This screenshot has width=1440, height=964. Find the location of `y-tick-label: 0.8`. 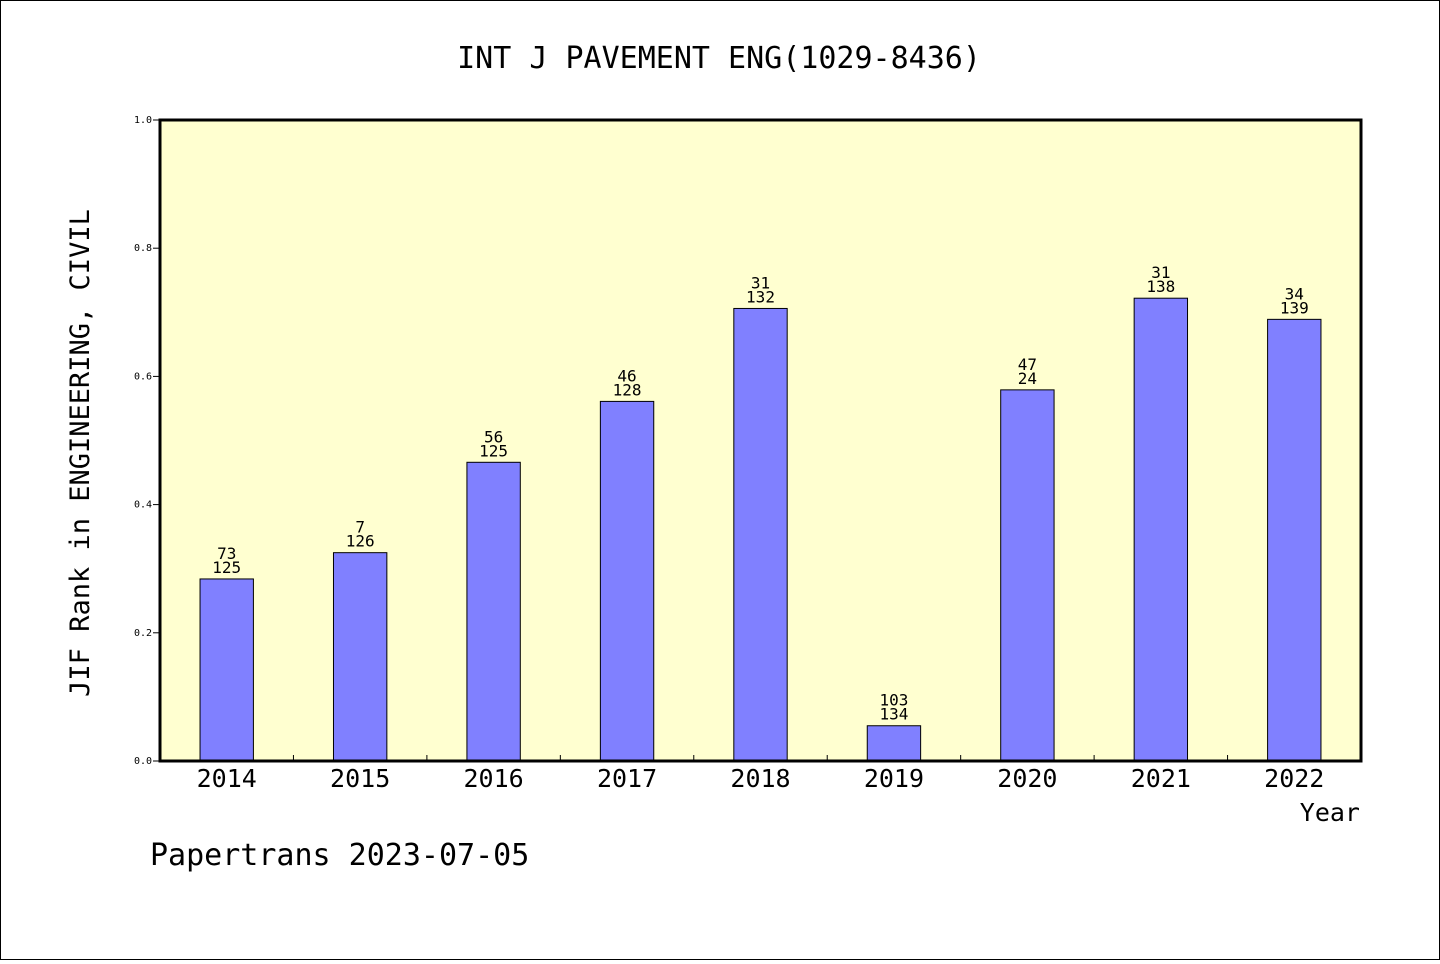

y-tick-label: 0.8 is located at coordinates (143, 248).